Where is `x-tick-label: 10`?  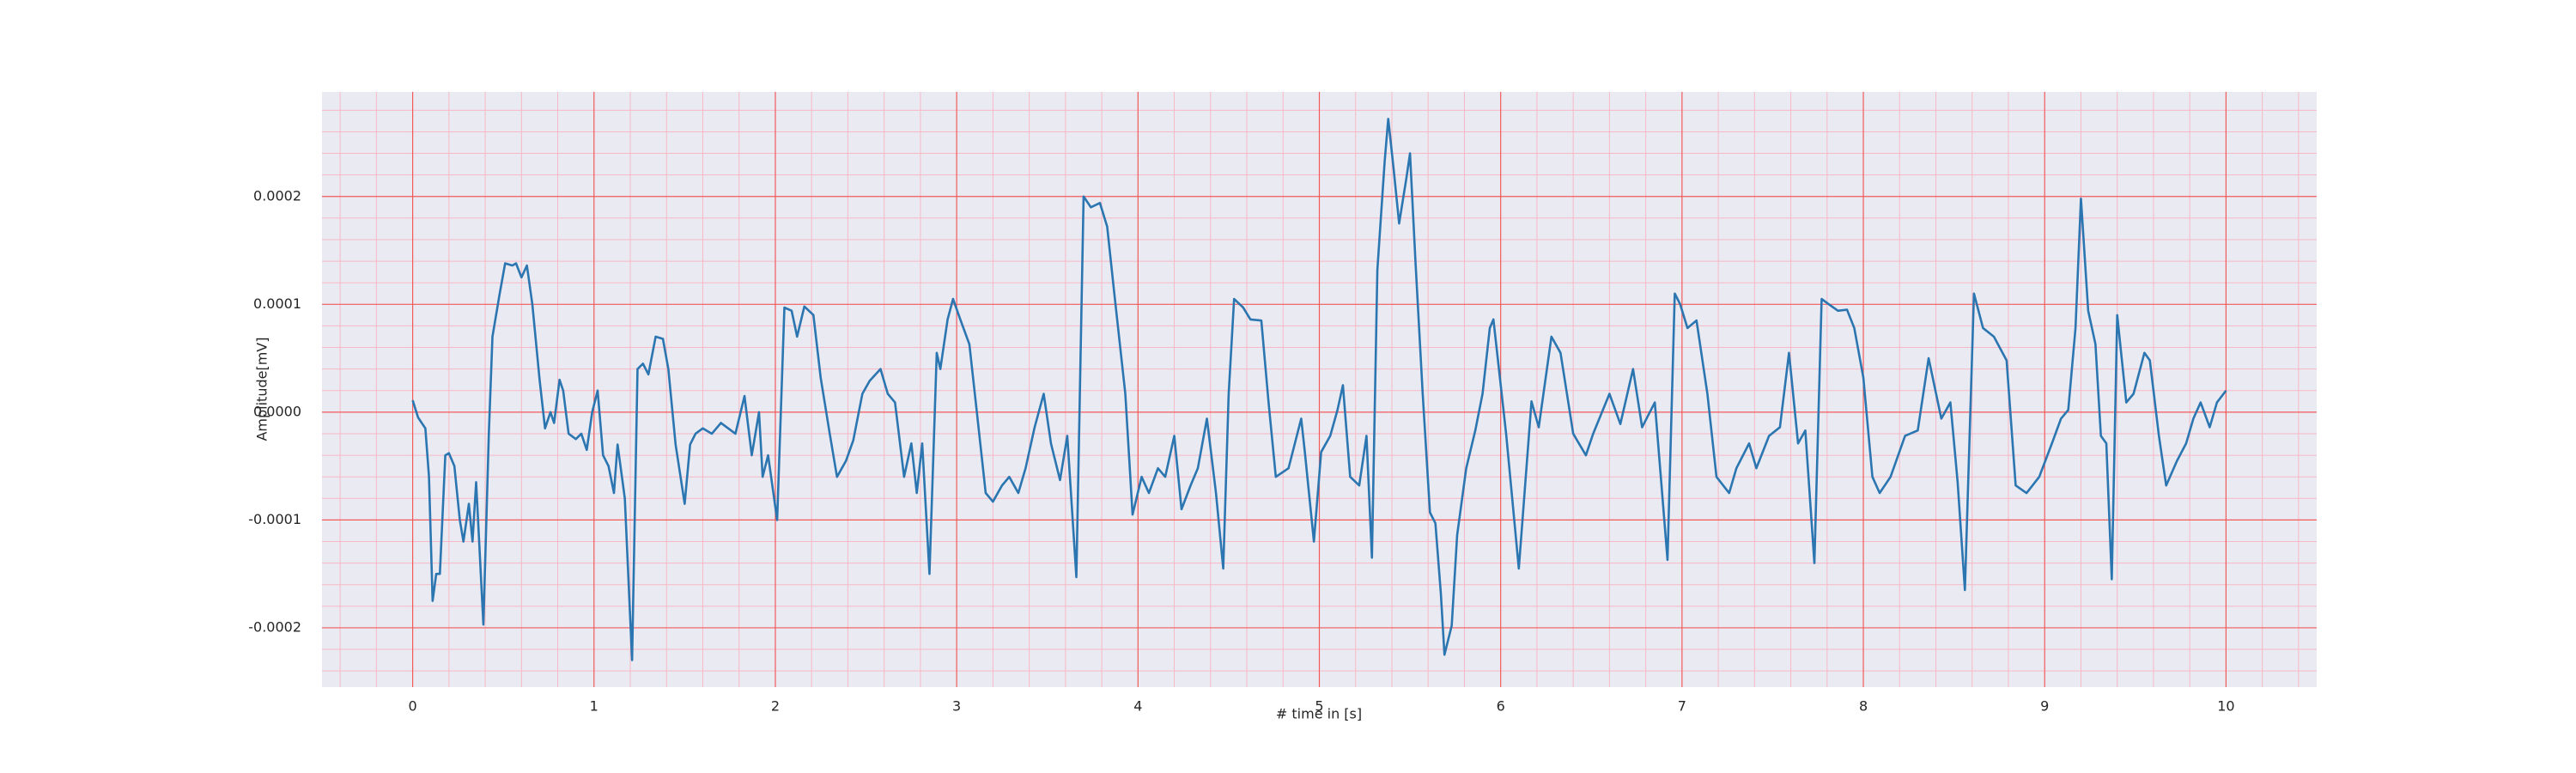
x-tick-label: 10 is located at coordinates (2225, 706).